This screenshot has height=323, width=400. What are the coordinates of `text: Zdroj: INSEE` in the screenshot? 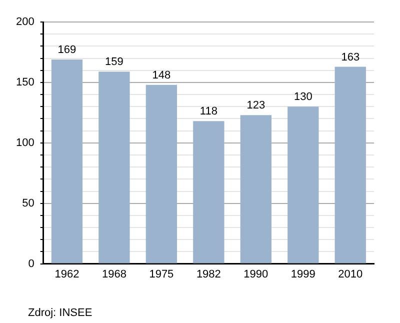 It's located at (60, 313).